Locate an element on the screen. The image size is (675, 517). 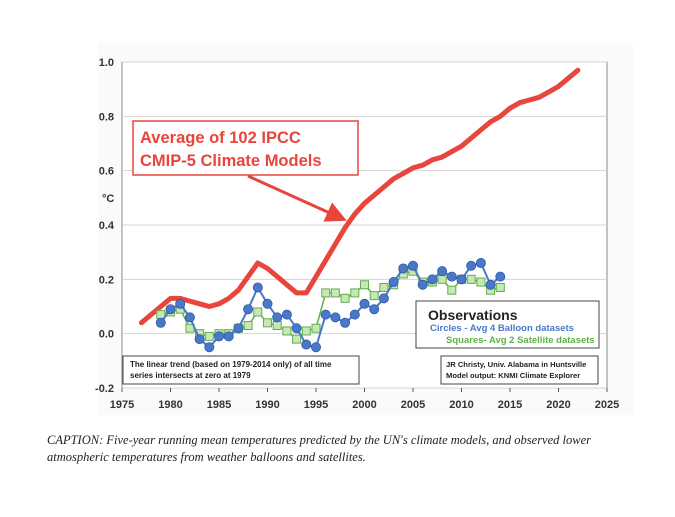
annotation-line-1: Average of 102 IPCC is located at coordinates (220, 138).